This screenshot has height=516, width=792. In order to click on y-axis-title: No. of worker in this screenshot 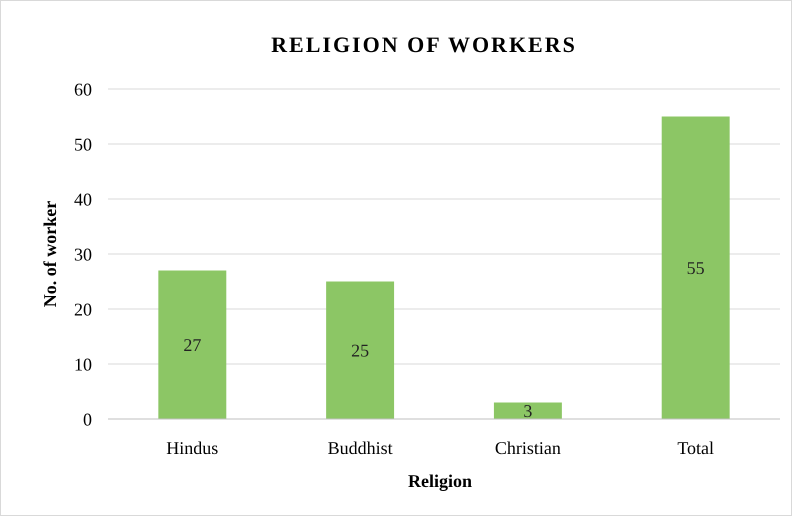, I will do `click(50, 254)`.